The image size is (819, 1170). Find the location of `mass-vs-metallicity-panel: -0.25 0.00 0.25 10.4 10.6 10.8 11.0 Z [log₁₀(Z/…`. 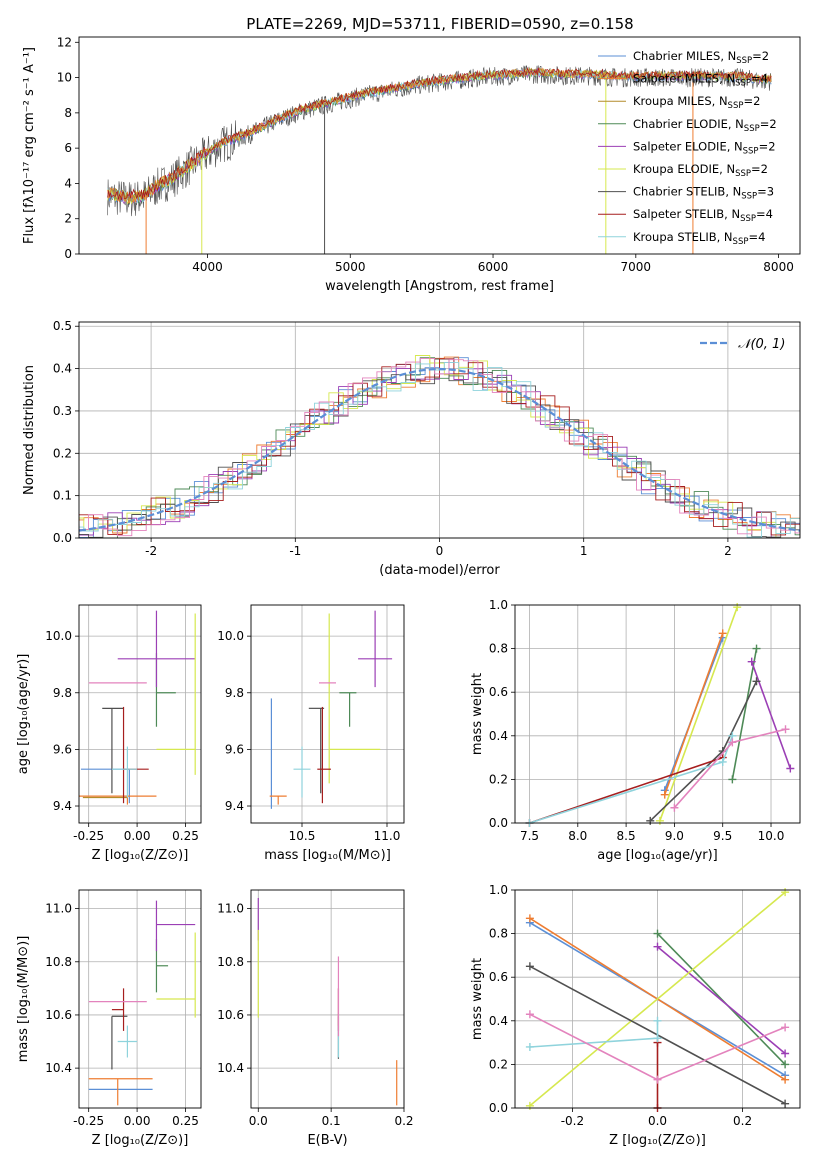

mass-vs-metallicity-panel: -0.25 0.00 0.25 10.4 10.6 10.8 11.0 Z [log₁₀(Z/… is located at coordinates (109, 1018).